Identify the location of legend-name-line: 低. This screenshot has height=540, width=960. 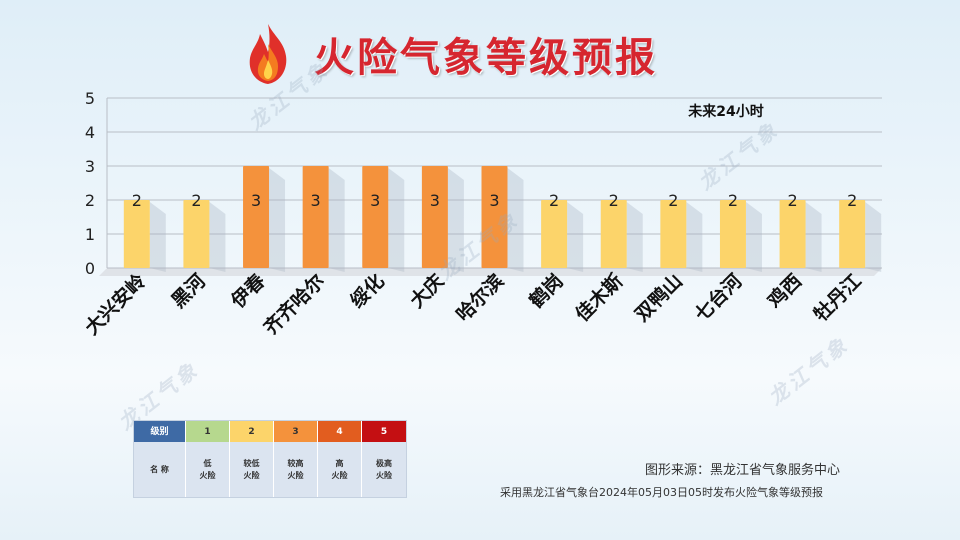
(207, 463).